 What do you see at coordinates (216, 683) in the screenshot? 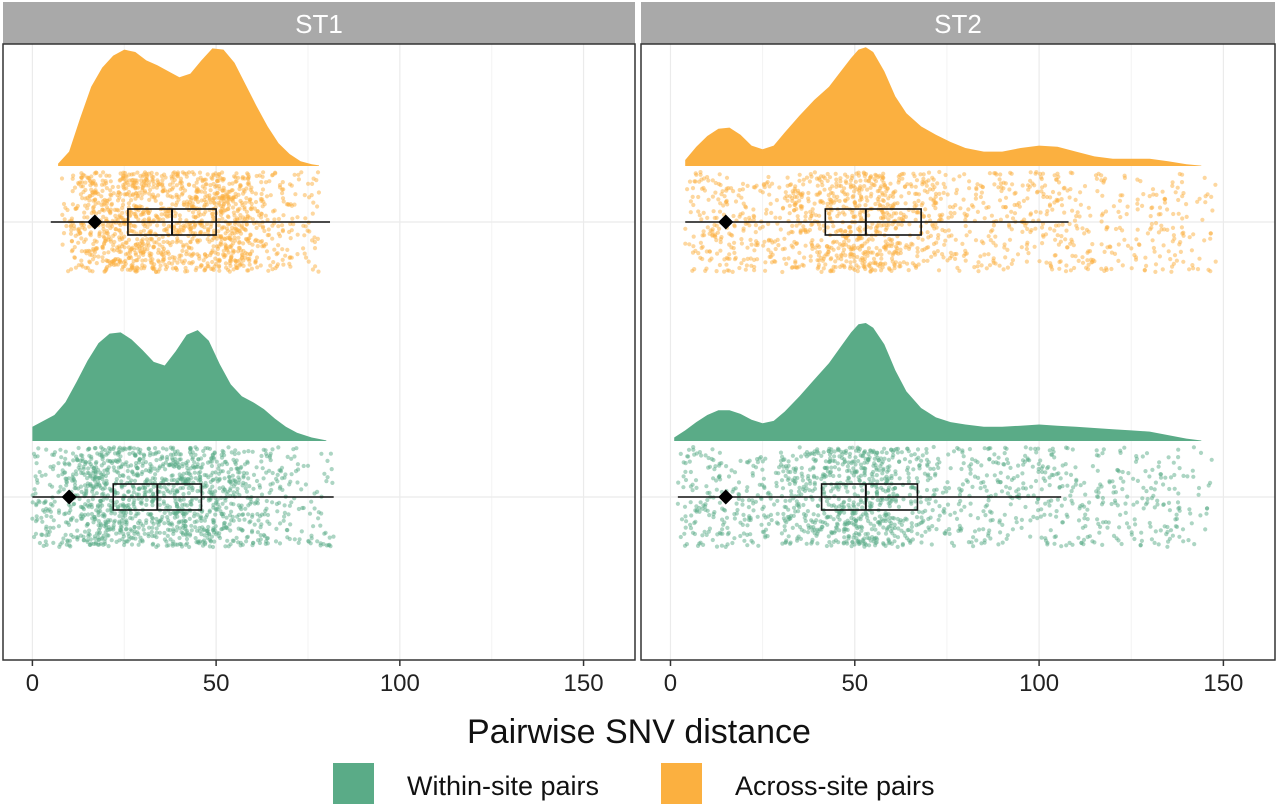
I see `x-tick-label: 50` at bounding box center [216, 683].